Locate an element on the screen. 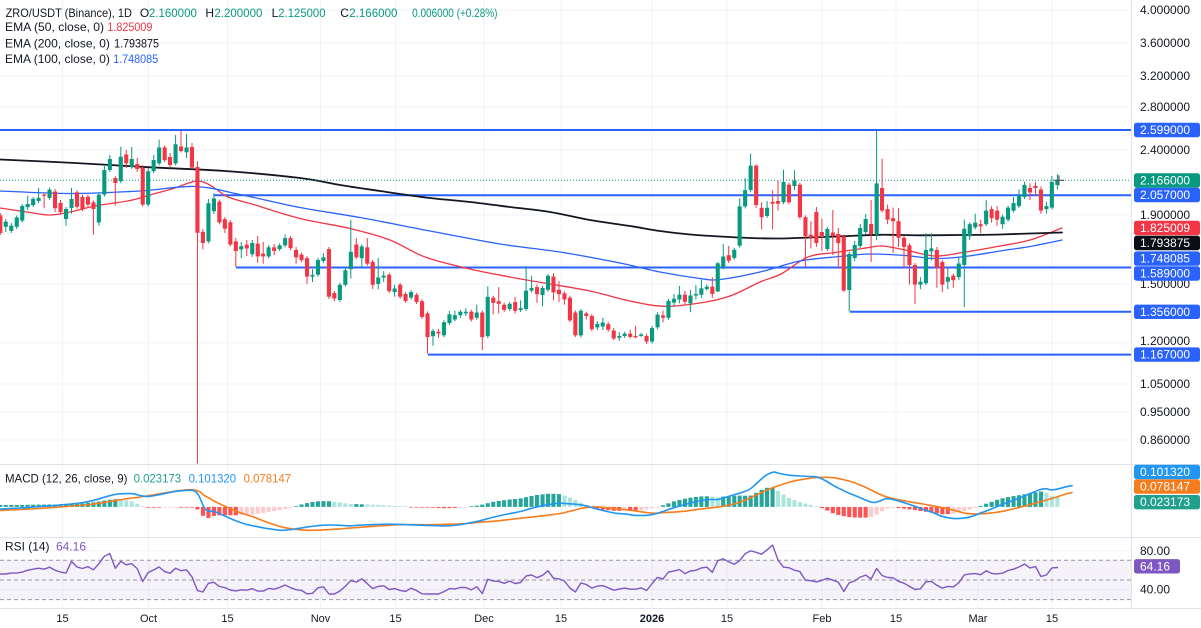 This screenshot has width=1201, height=628. svg-text: Dec is located at coordinates (484, 619).